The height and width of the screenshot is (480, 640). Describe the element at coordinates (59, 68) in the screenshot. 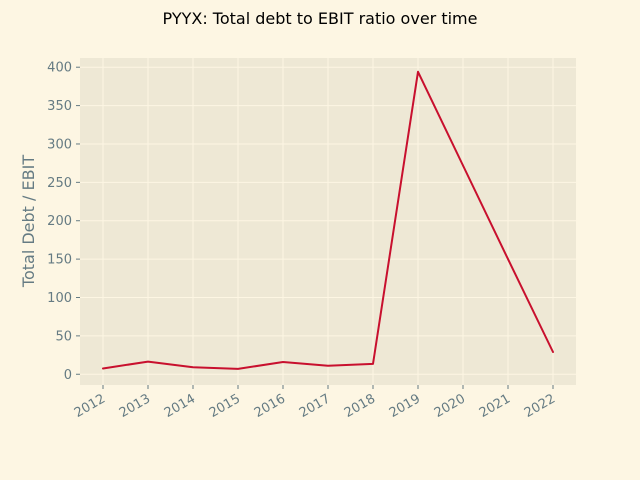

I see `y-tick-label: 400` at that location.